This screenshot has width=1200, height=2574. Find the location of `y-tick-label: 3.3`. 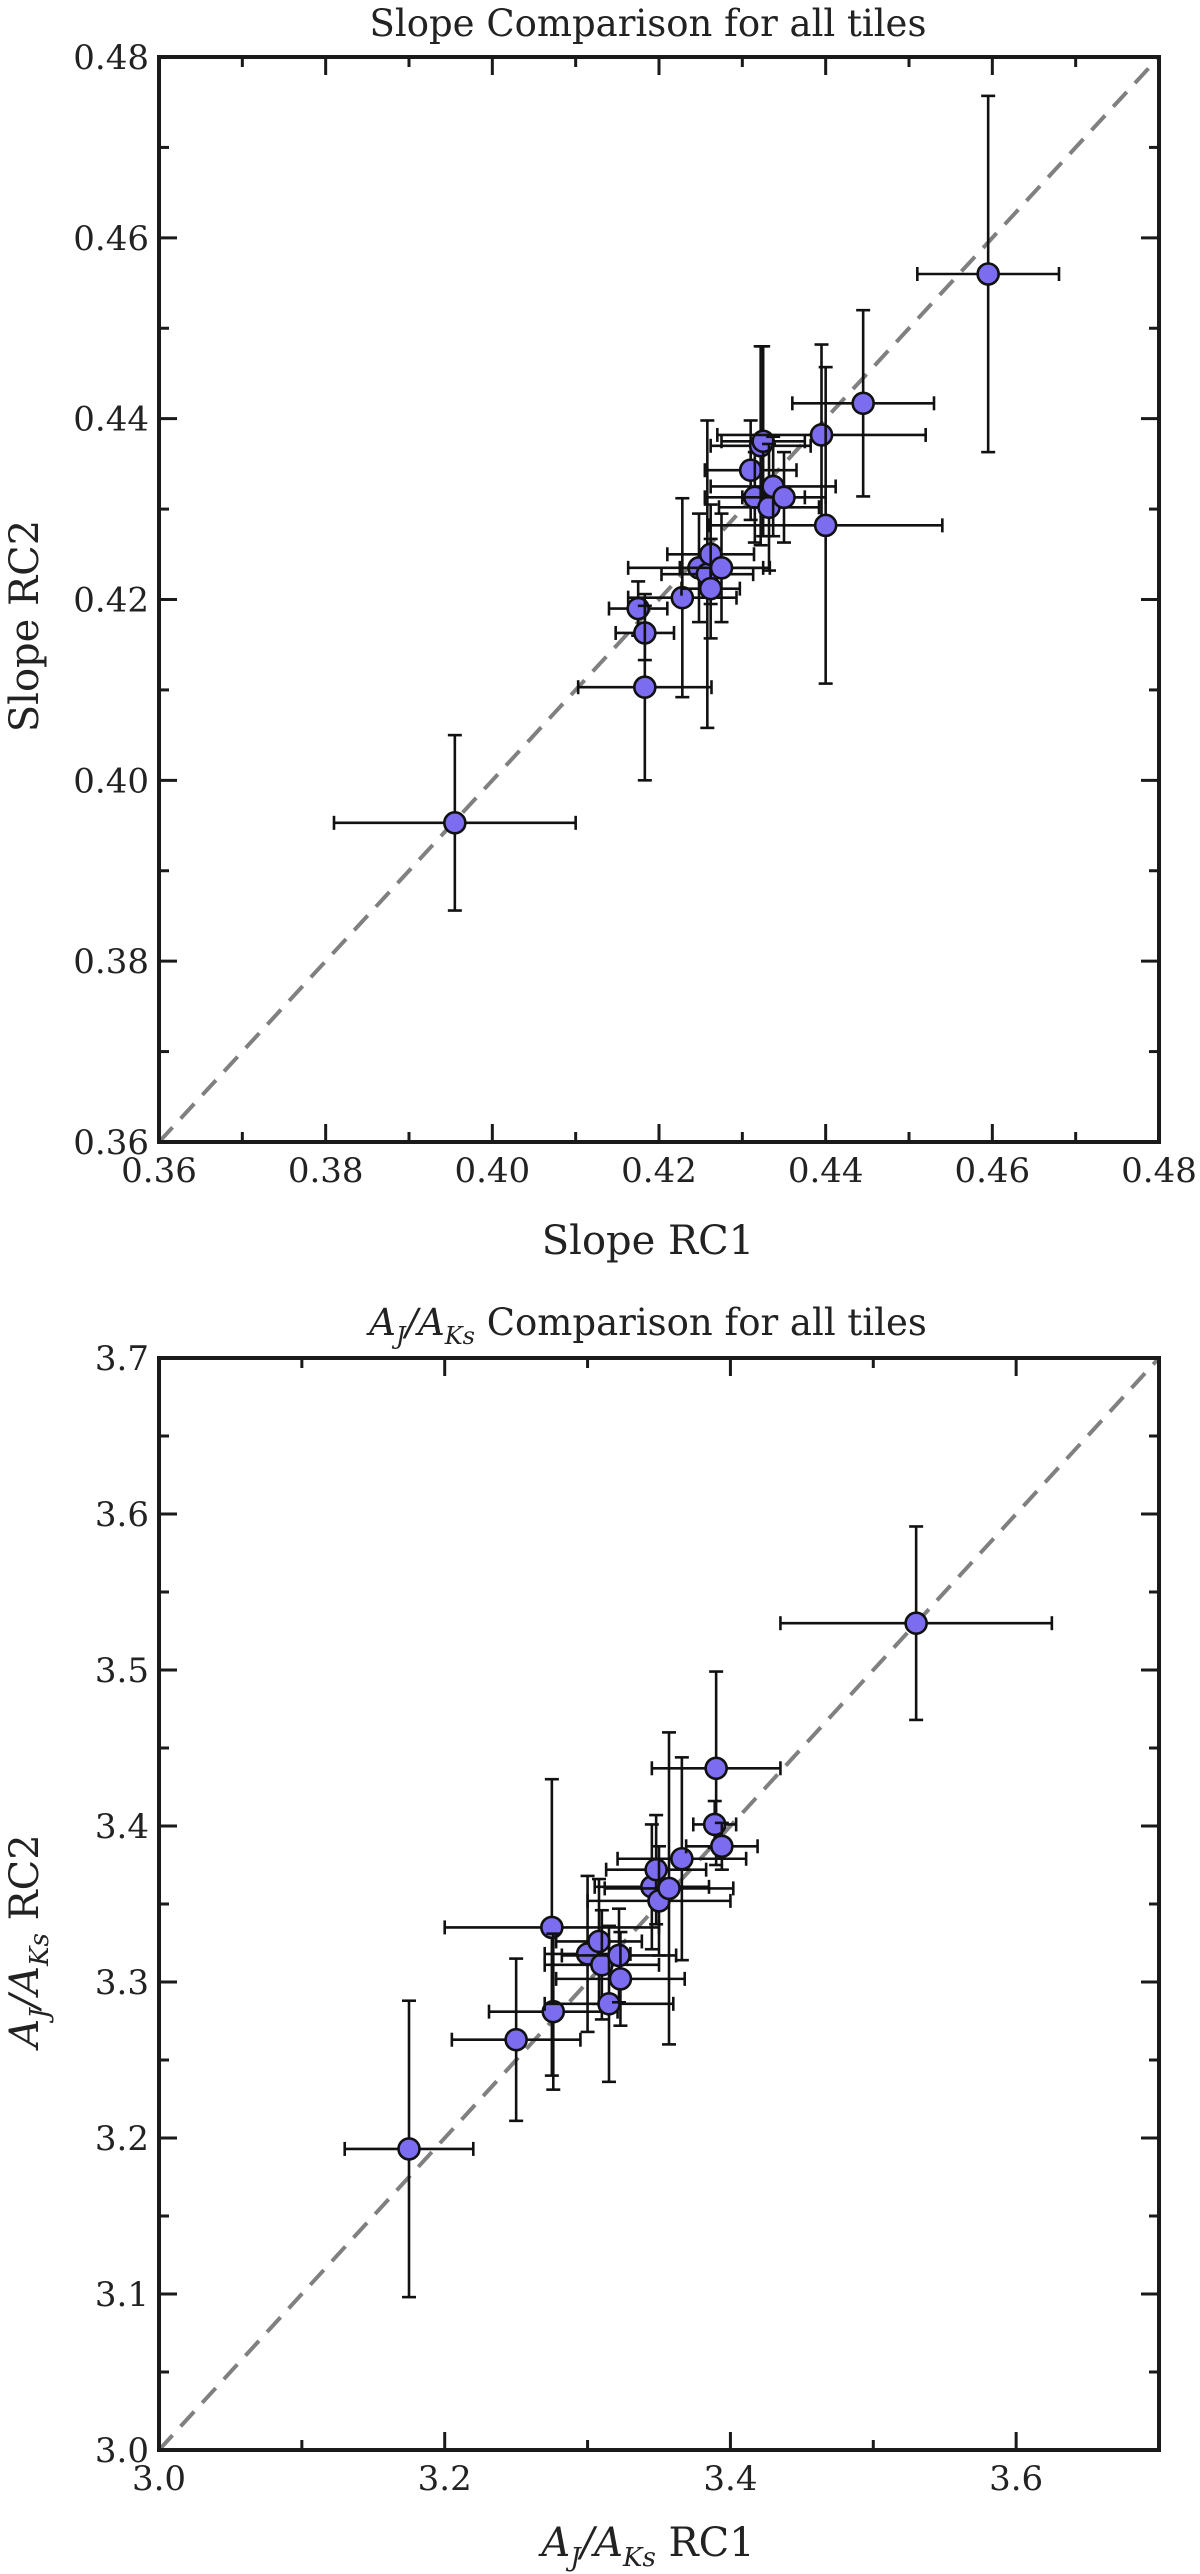

y-tick-label: 3.3 is located at coordinates (122, 1983).